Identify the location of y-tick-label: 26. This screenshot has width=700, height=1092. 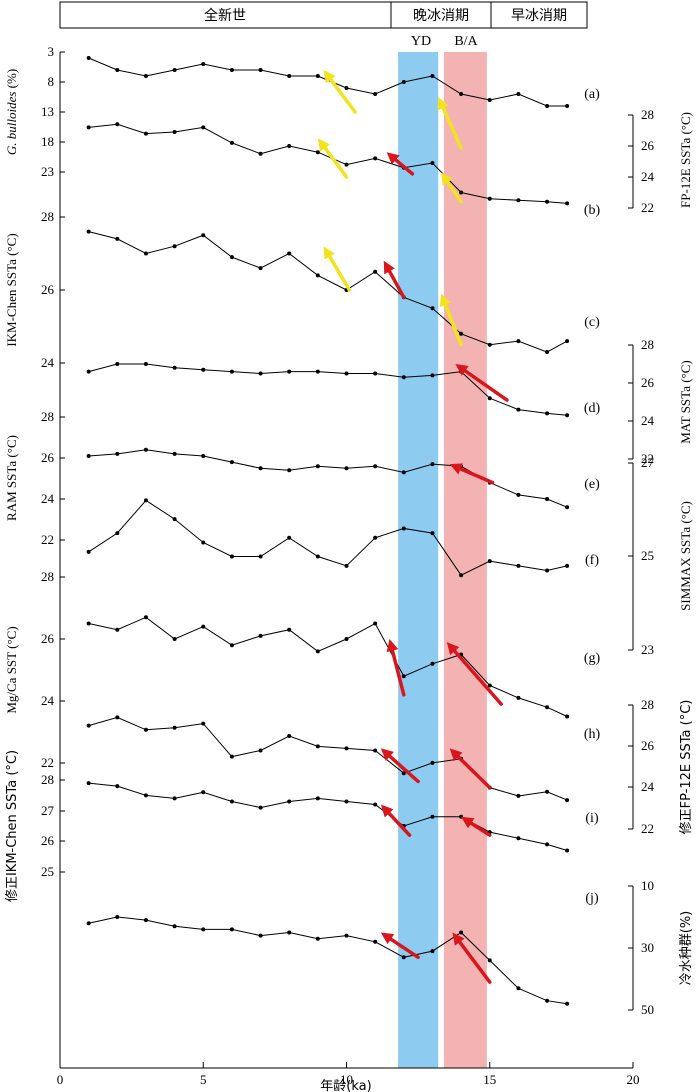
(648, 145).